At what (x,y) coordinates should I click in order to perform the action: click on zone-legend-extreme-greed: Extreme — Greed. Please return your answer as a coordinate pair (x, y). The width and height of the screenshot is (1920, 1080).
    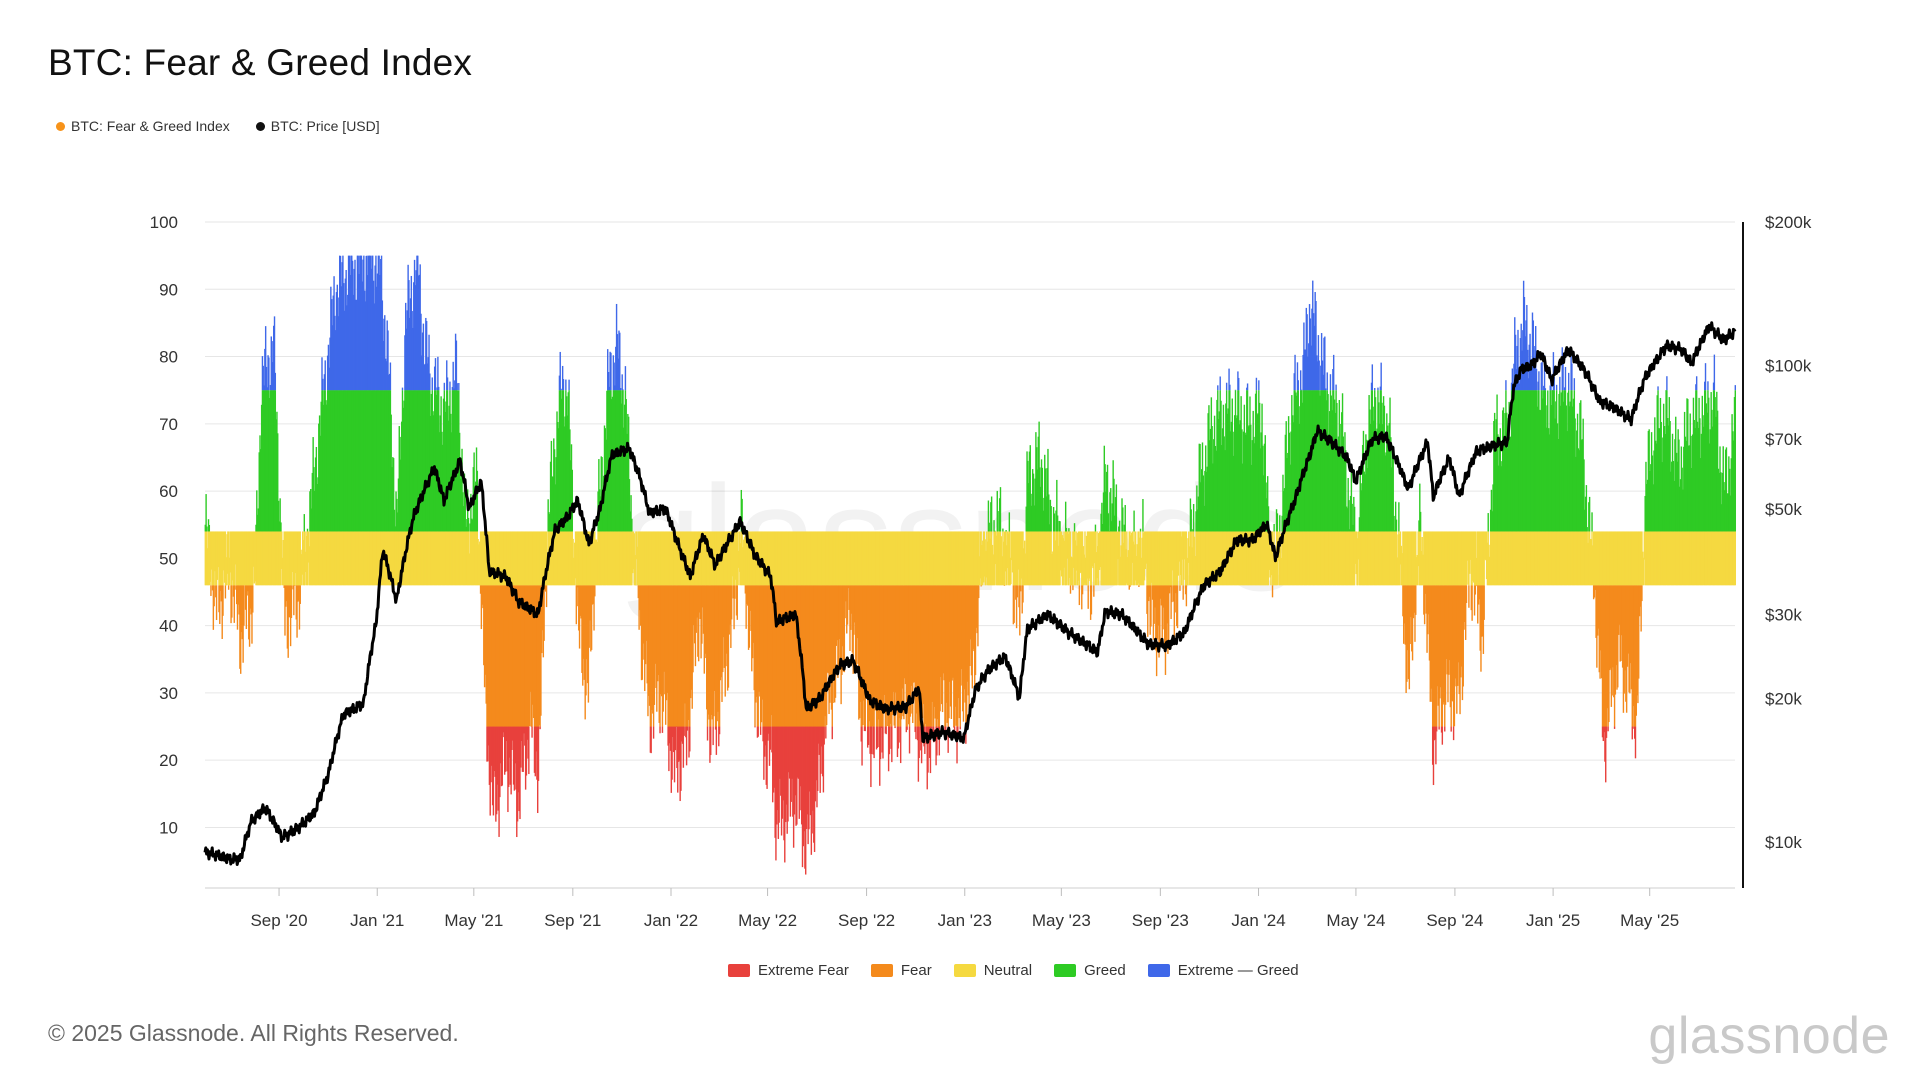
    Looking at the image, I should click on (1223, 970).